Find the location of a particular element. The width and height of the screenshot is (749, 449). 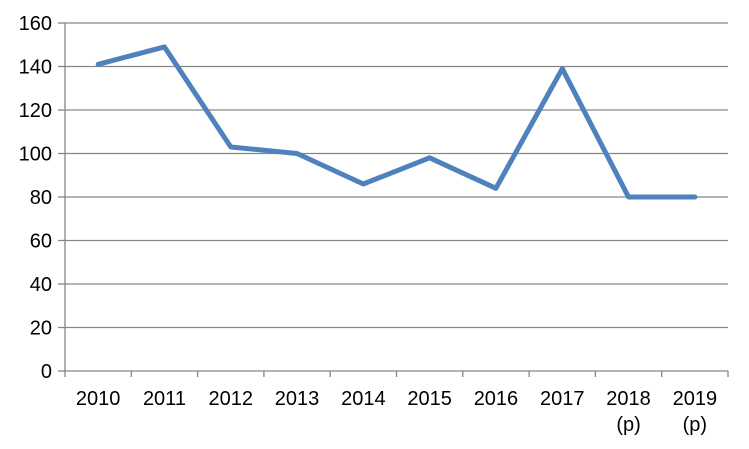

y-tick-label: 140 is located at coordinates (35, 68).